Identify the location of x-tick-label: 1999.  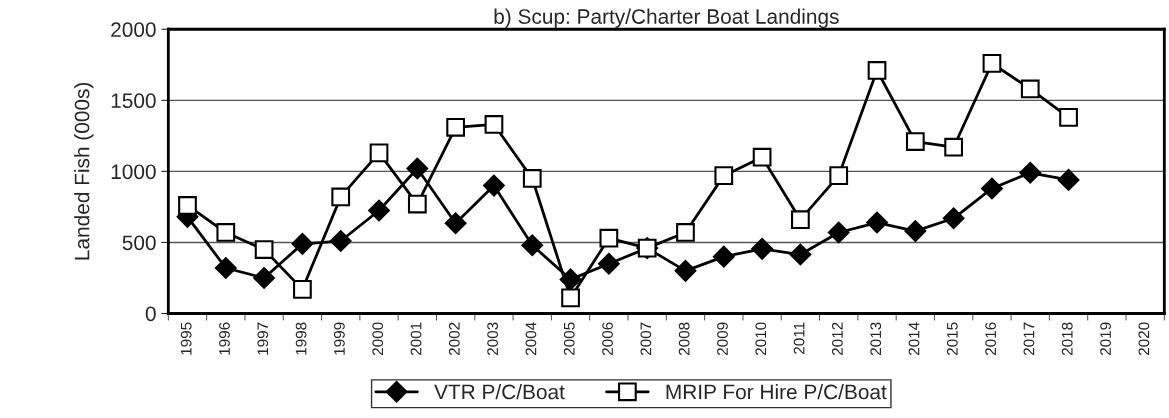
(339, 338).